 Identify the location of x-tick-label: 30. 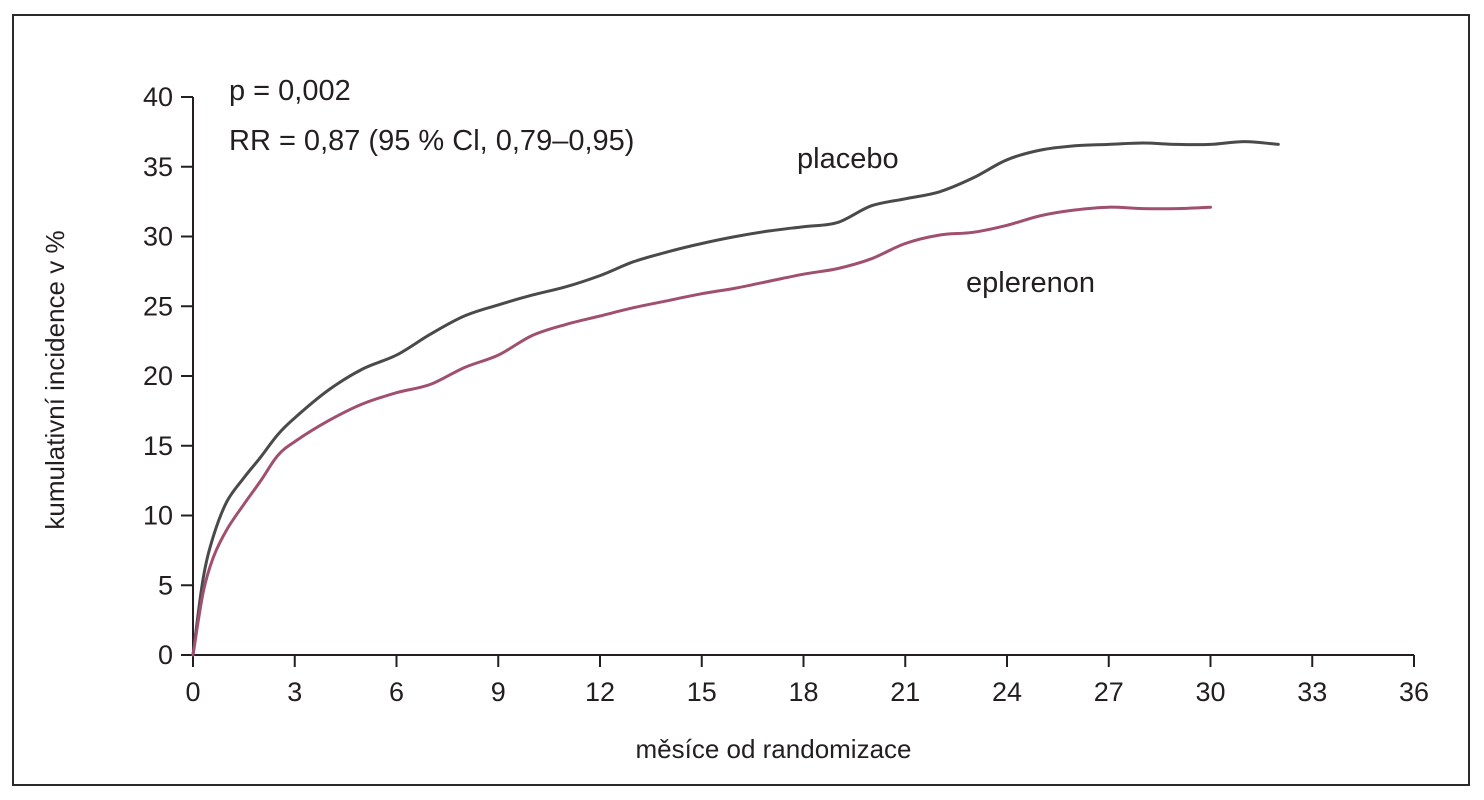
(1210, 692).